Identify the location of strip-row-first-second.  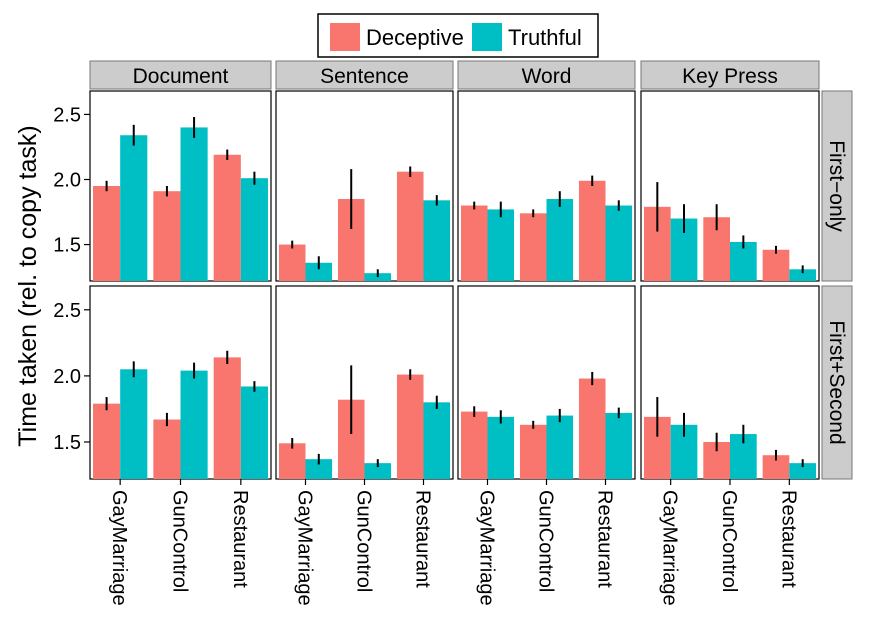
(837, 382).